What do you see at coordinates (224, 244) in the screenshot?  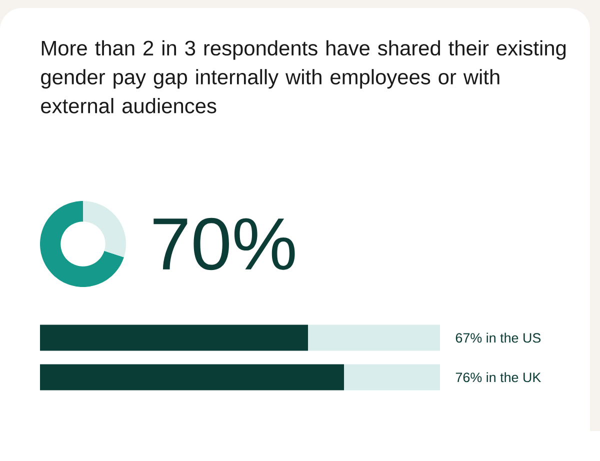 I see `data-label: 70%` at bounding box center [224, 244].